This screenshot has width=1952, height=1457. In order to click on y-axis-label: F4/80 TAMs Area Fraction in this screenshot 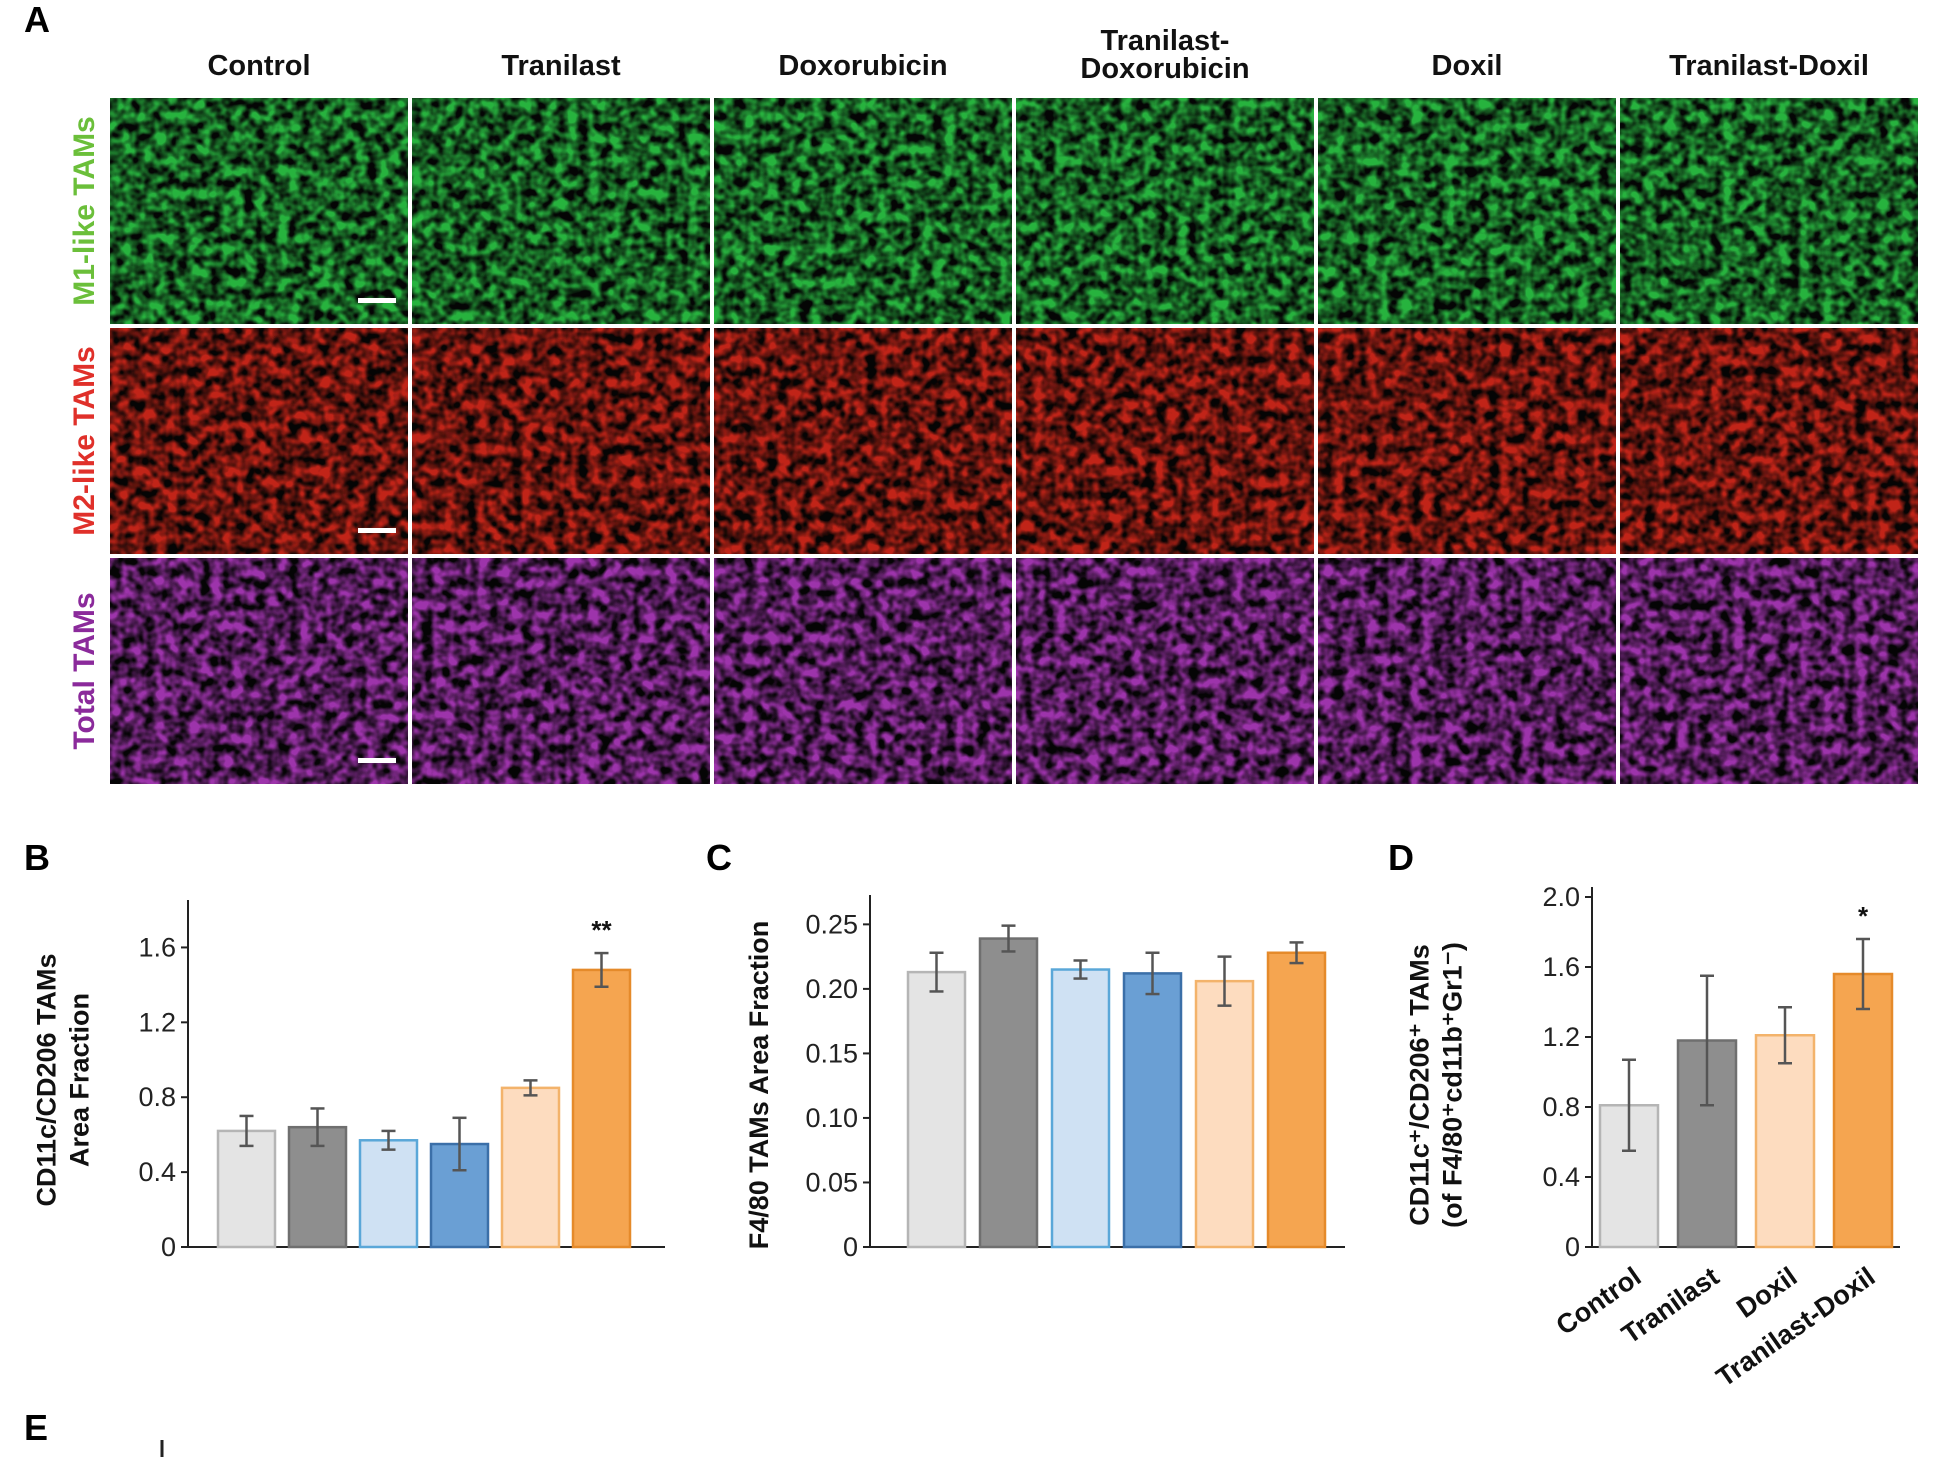, I will do `click(759, 1085)`.